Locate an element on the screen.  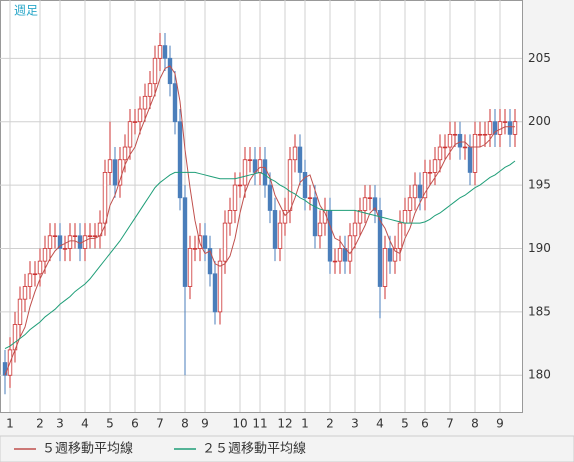
y-tick-label: 200 is located at coordinates (539, 121).